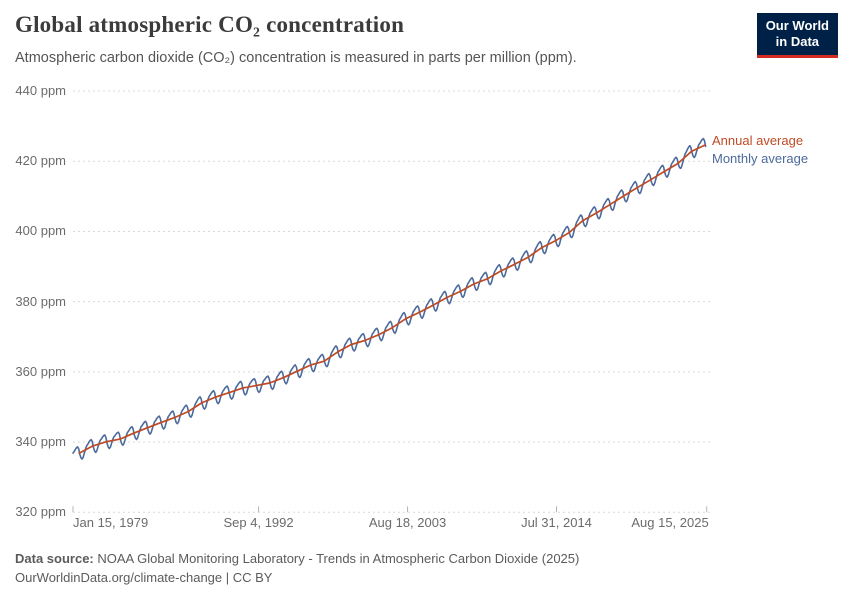 Image resolution: width=850 pixels, height=600 pixels. I want to click on owid-logo-line2: in Data, so click(797, 42).